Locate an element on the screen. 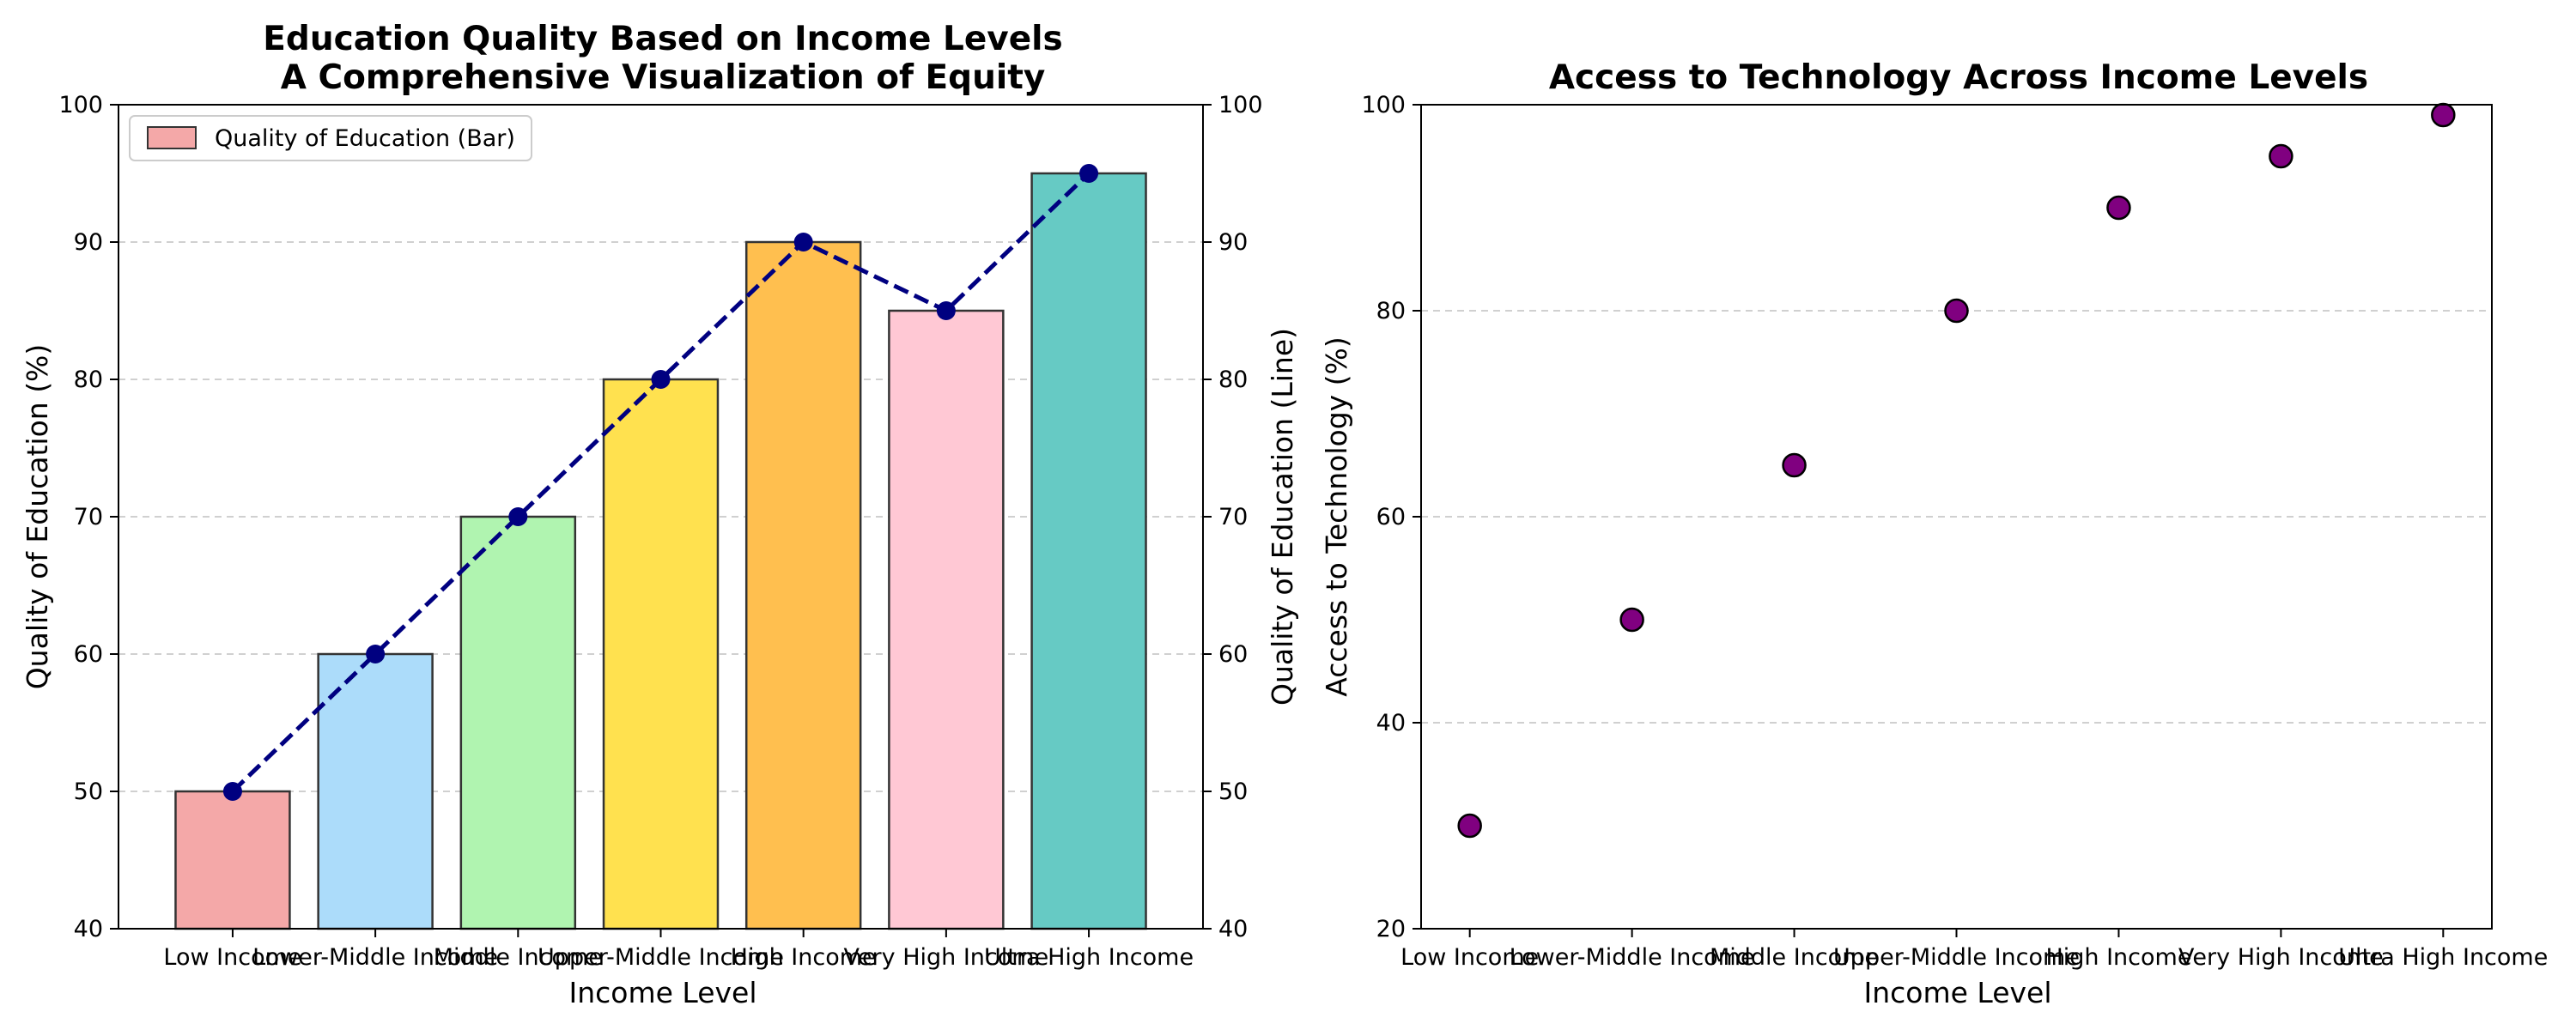 The image size is (2576, 1030). legend-entry: Quality of Education (Bar) is located at coordinates (365, 138).